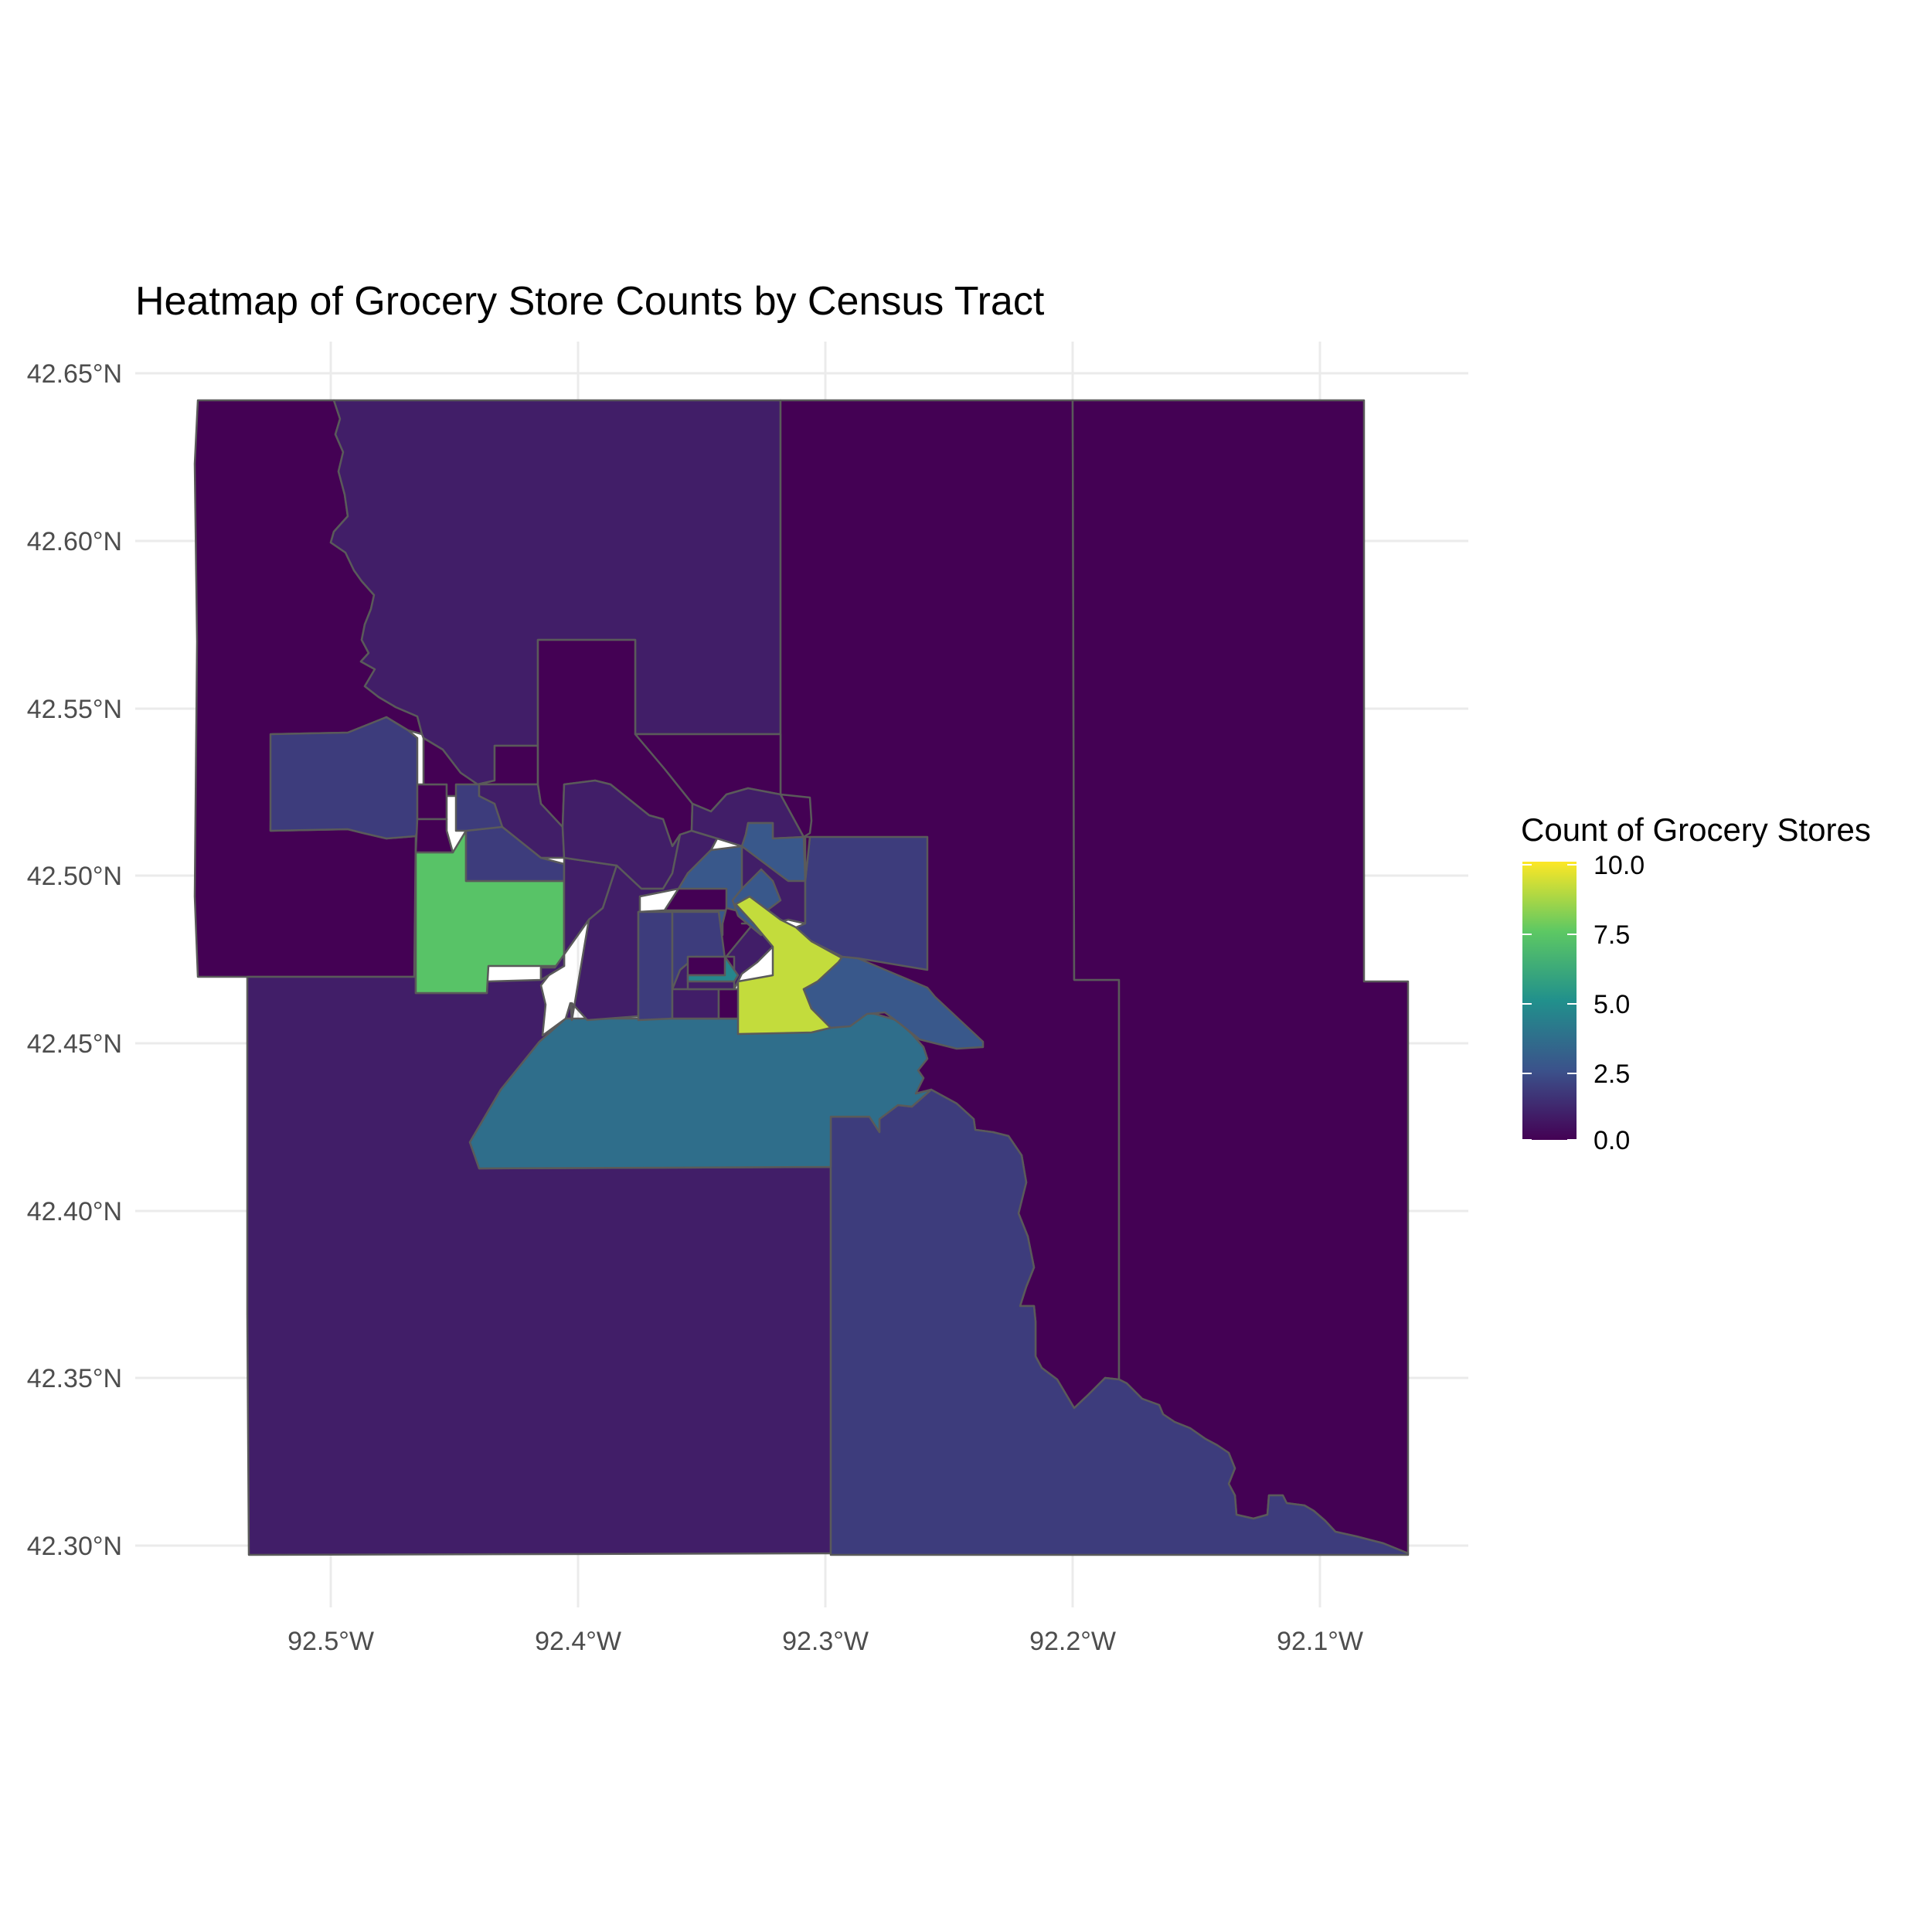  What do you see at coordinates (1696, 829) in the screenshot?
I see `legend-title: Count of Grocery Stores` at bounding box center [1696, 829].